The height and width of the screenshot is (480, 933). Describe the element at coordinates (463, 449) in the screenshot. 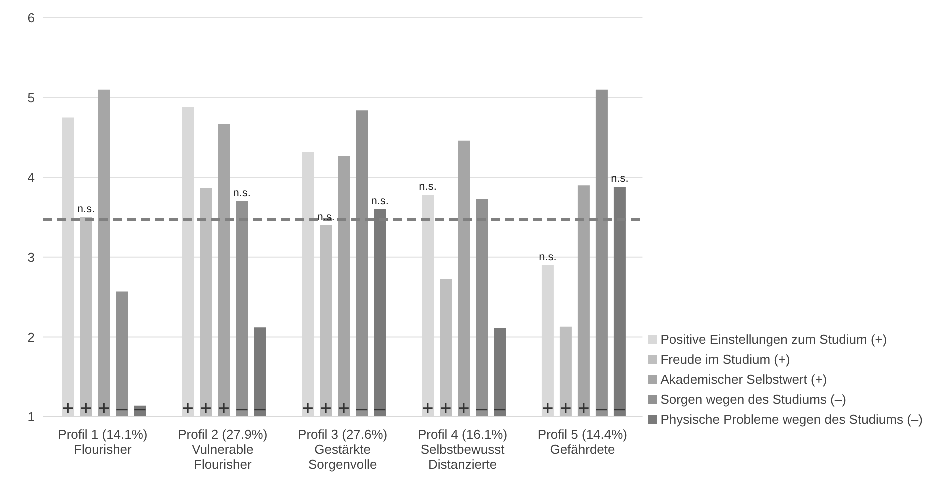

I see `x-tick-label: Profil 4 (16.1%) Selbstbewusst Distanzierte` at that location.